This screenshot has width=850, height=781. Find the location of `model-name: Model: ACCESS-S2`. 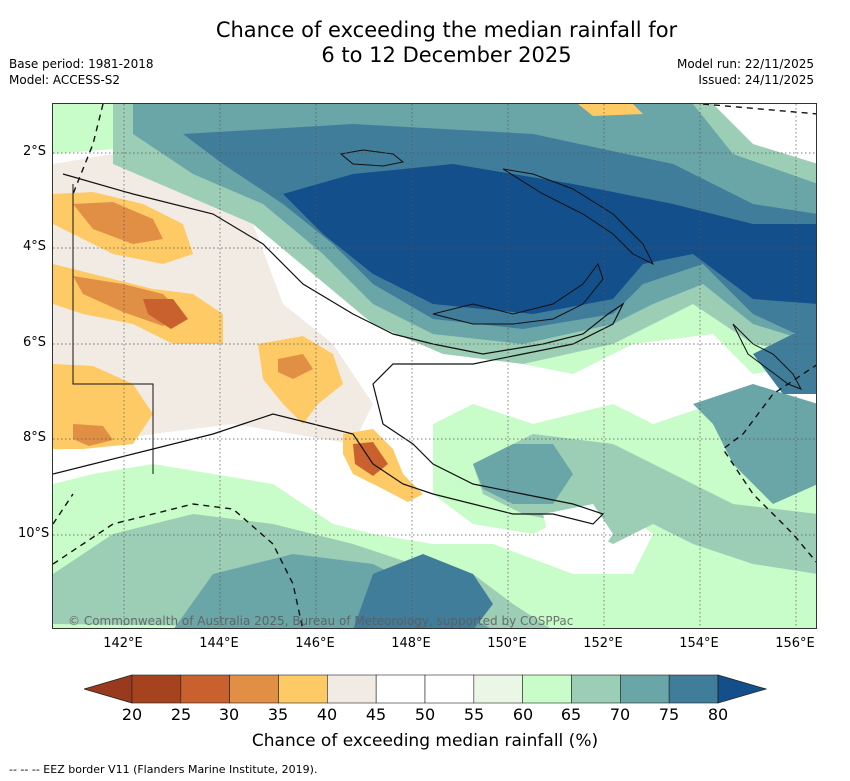

model-name: Model: ACCESS-S2 is located at coordinates (65, 80).